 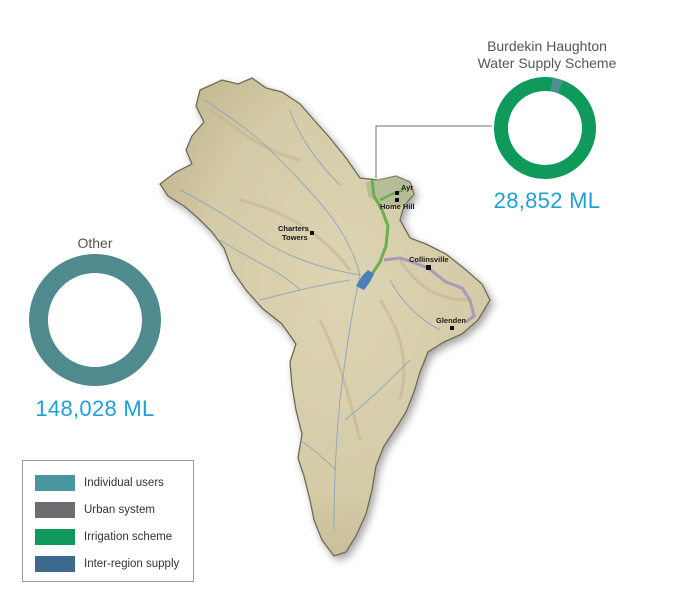 What do you see at coordinates (380, 227) in the screenshot?
I see `irrigation-channel` at bounding box center [380, 227].